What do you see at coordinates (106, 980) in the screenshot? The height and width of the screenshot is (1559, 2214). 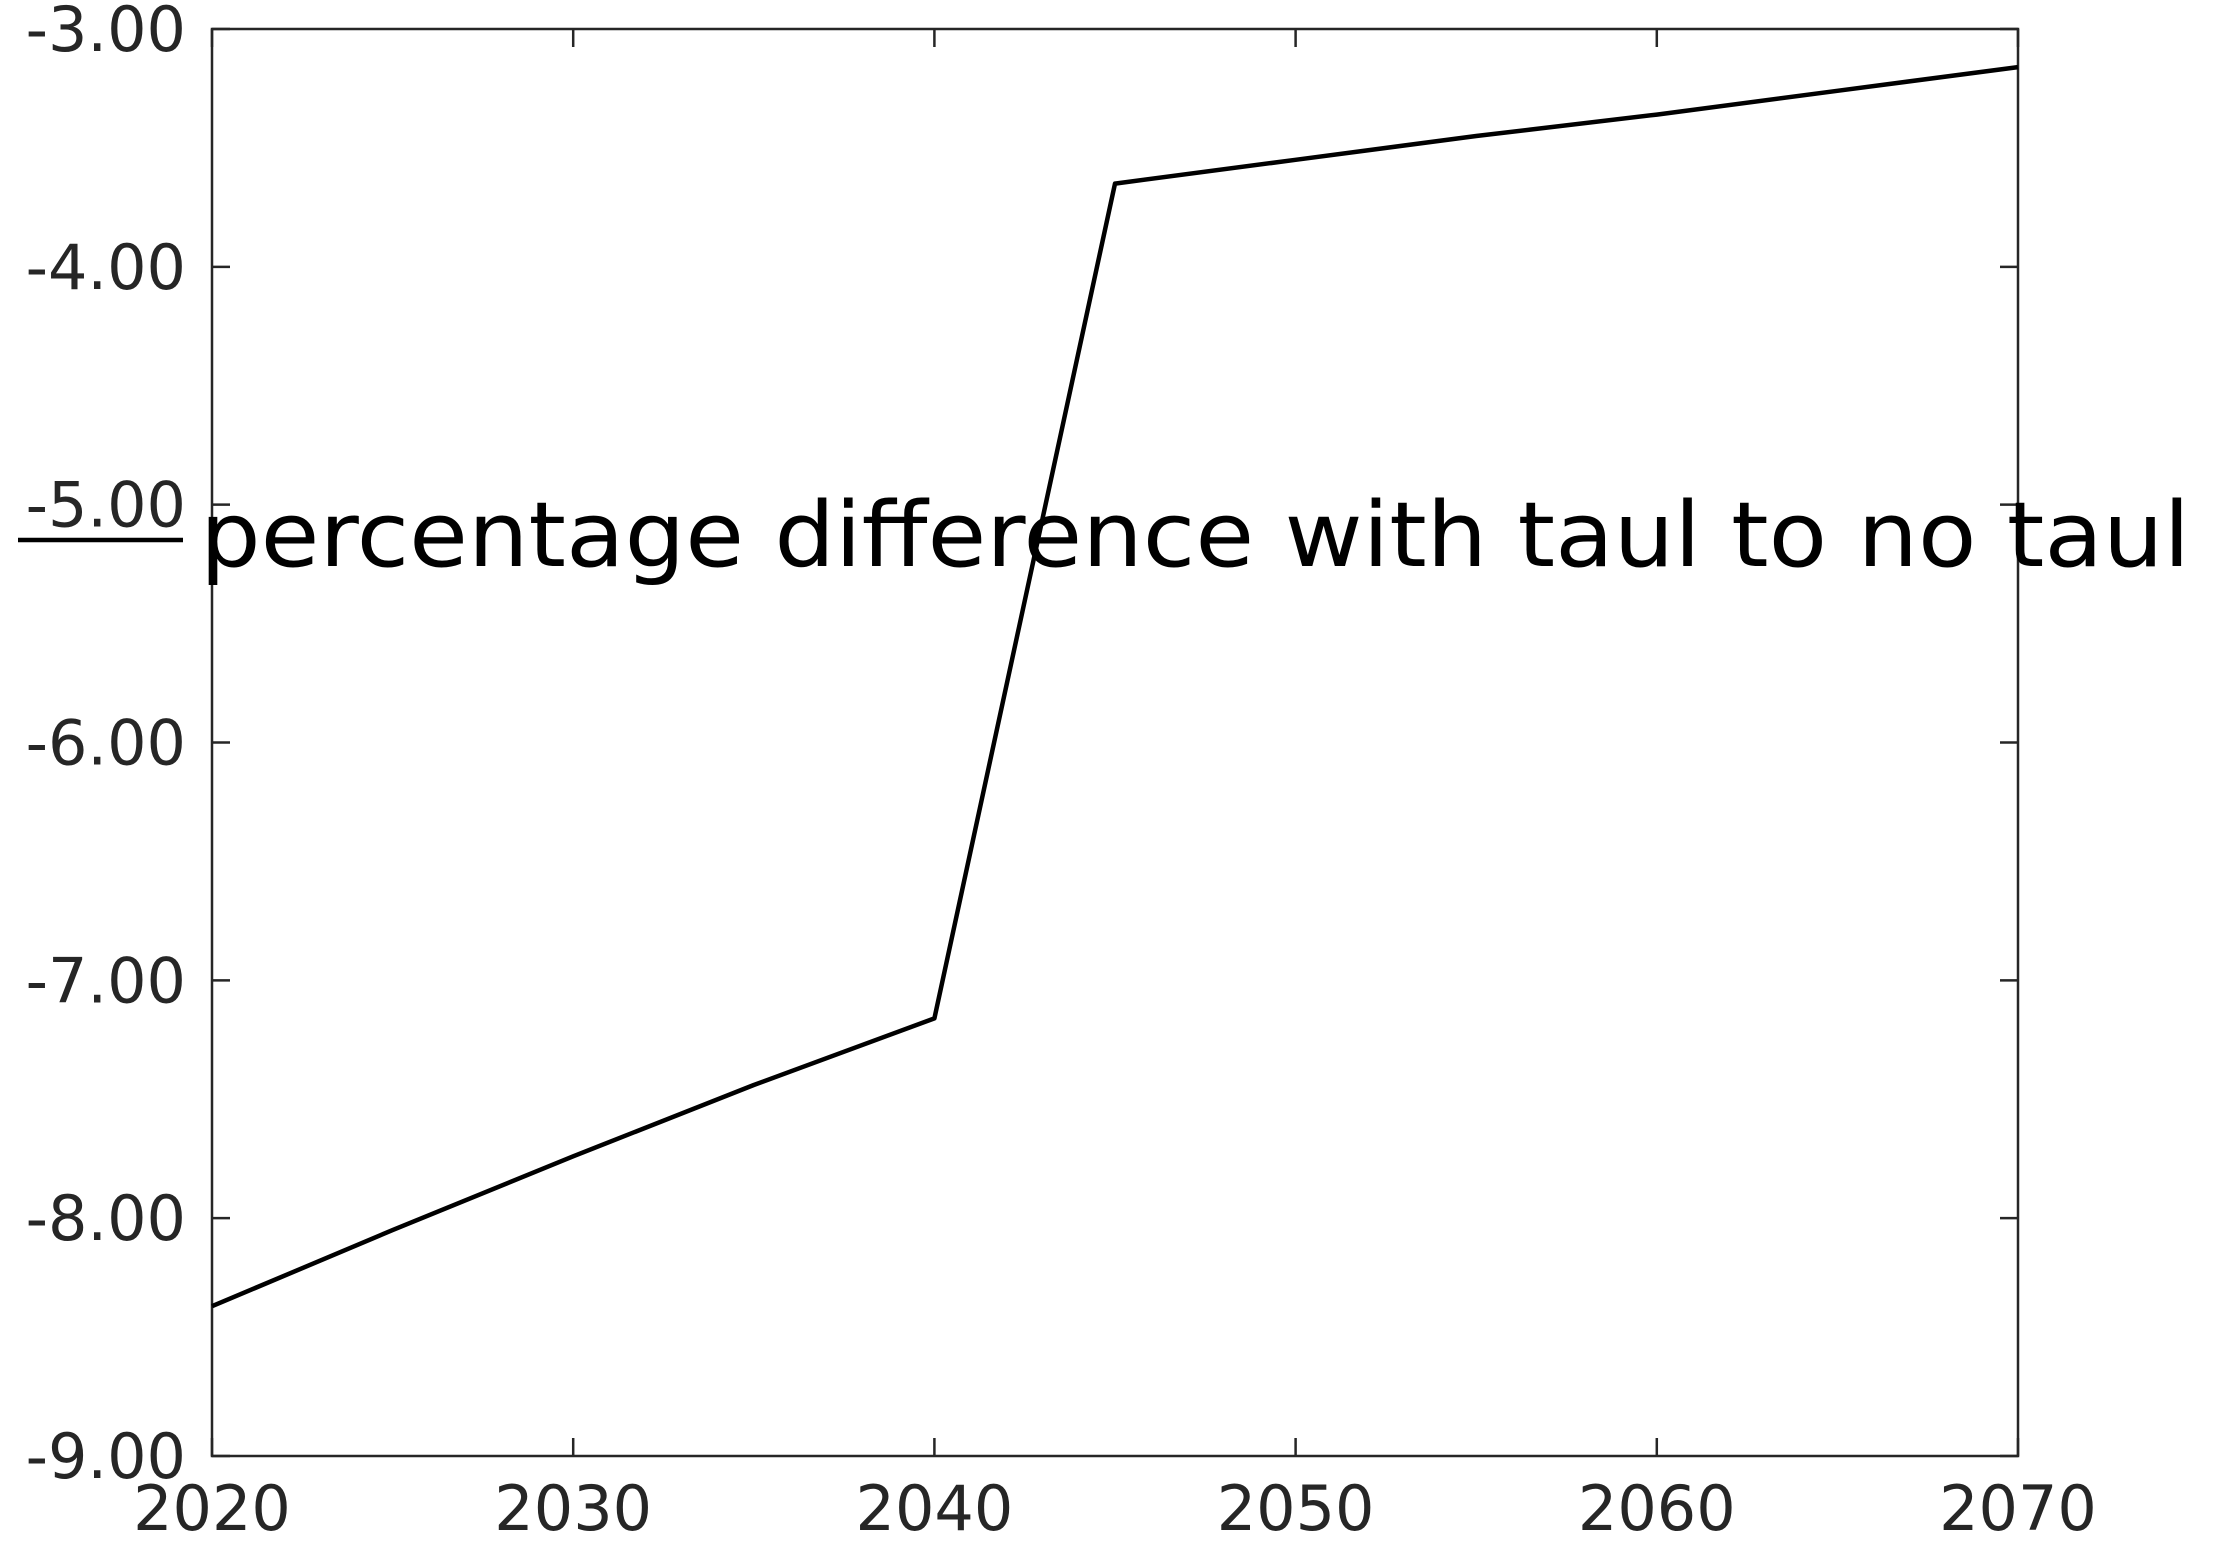 I see `y-tick-label: -7.00` at bounding box center [106, 980].